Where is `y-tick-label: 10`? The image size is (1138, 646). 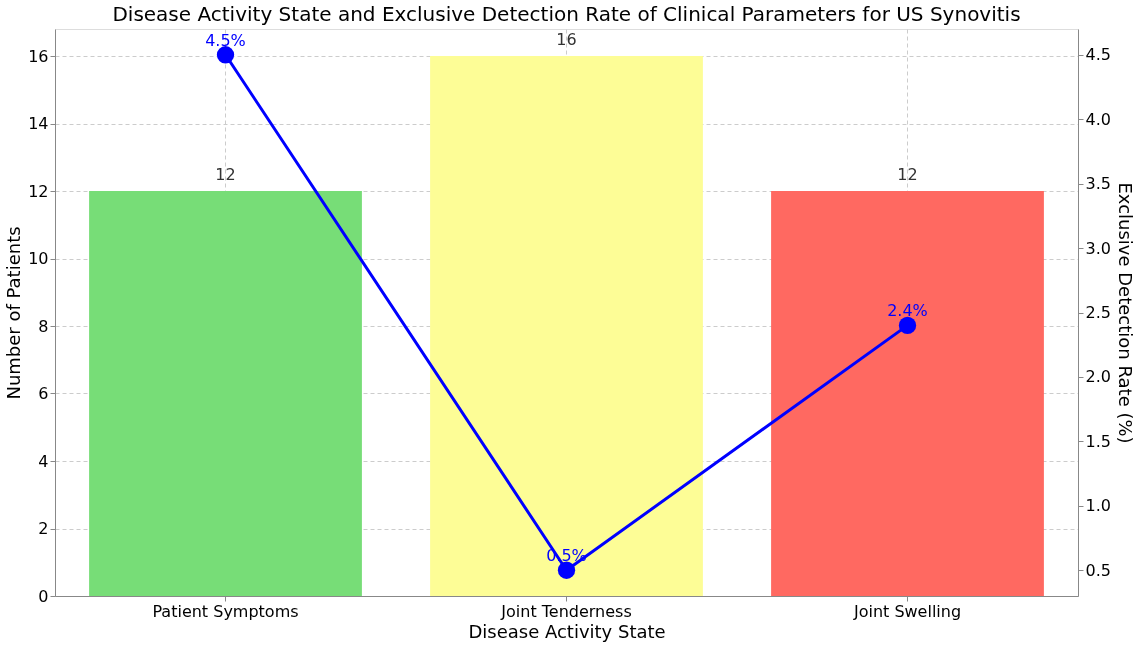
y-tick-label: 10 is located at coordinates (38, 258).